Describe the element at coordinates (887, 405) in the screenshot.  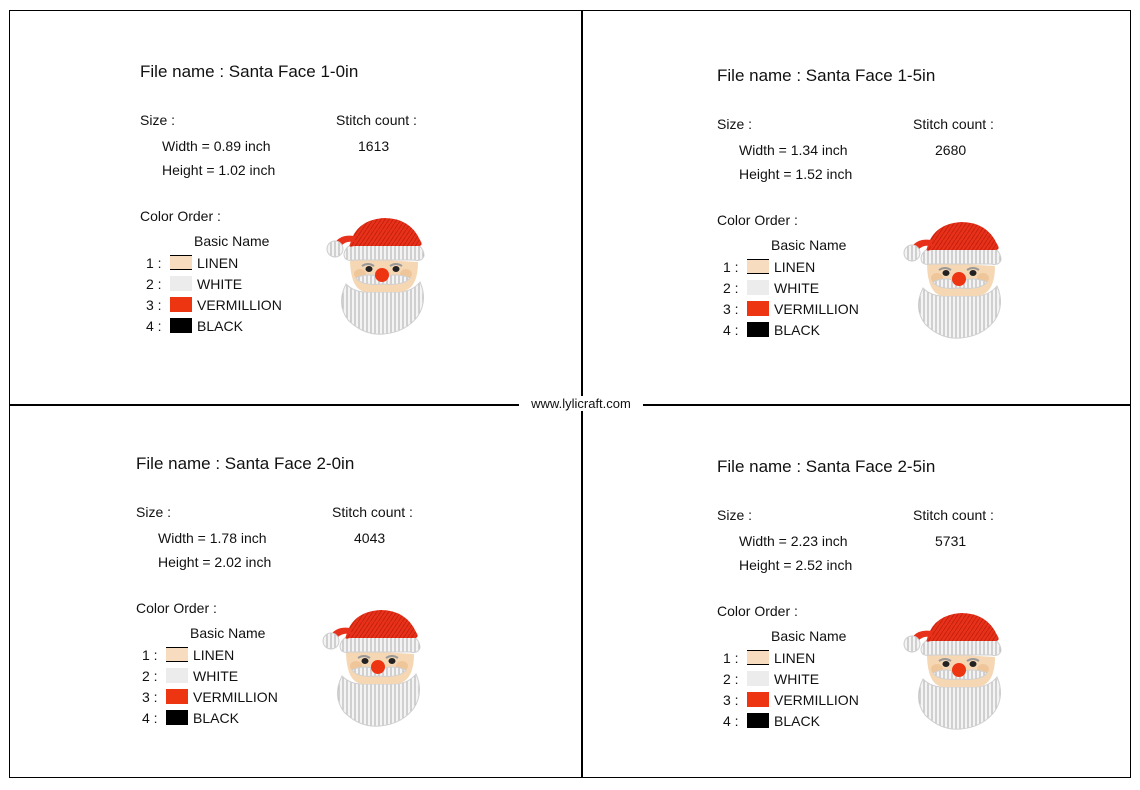
I see `horizontal-divider-right` at that location.